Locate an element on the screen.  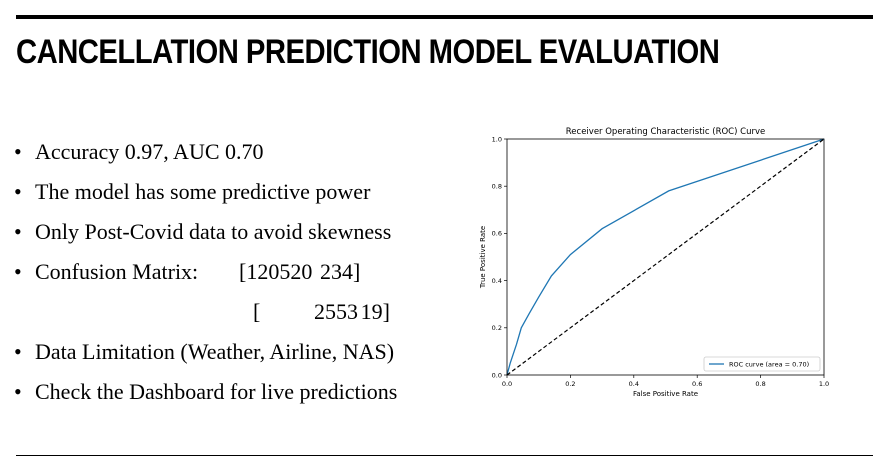
matrix-row: [2553 19] is located at coordinates (321, 312).